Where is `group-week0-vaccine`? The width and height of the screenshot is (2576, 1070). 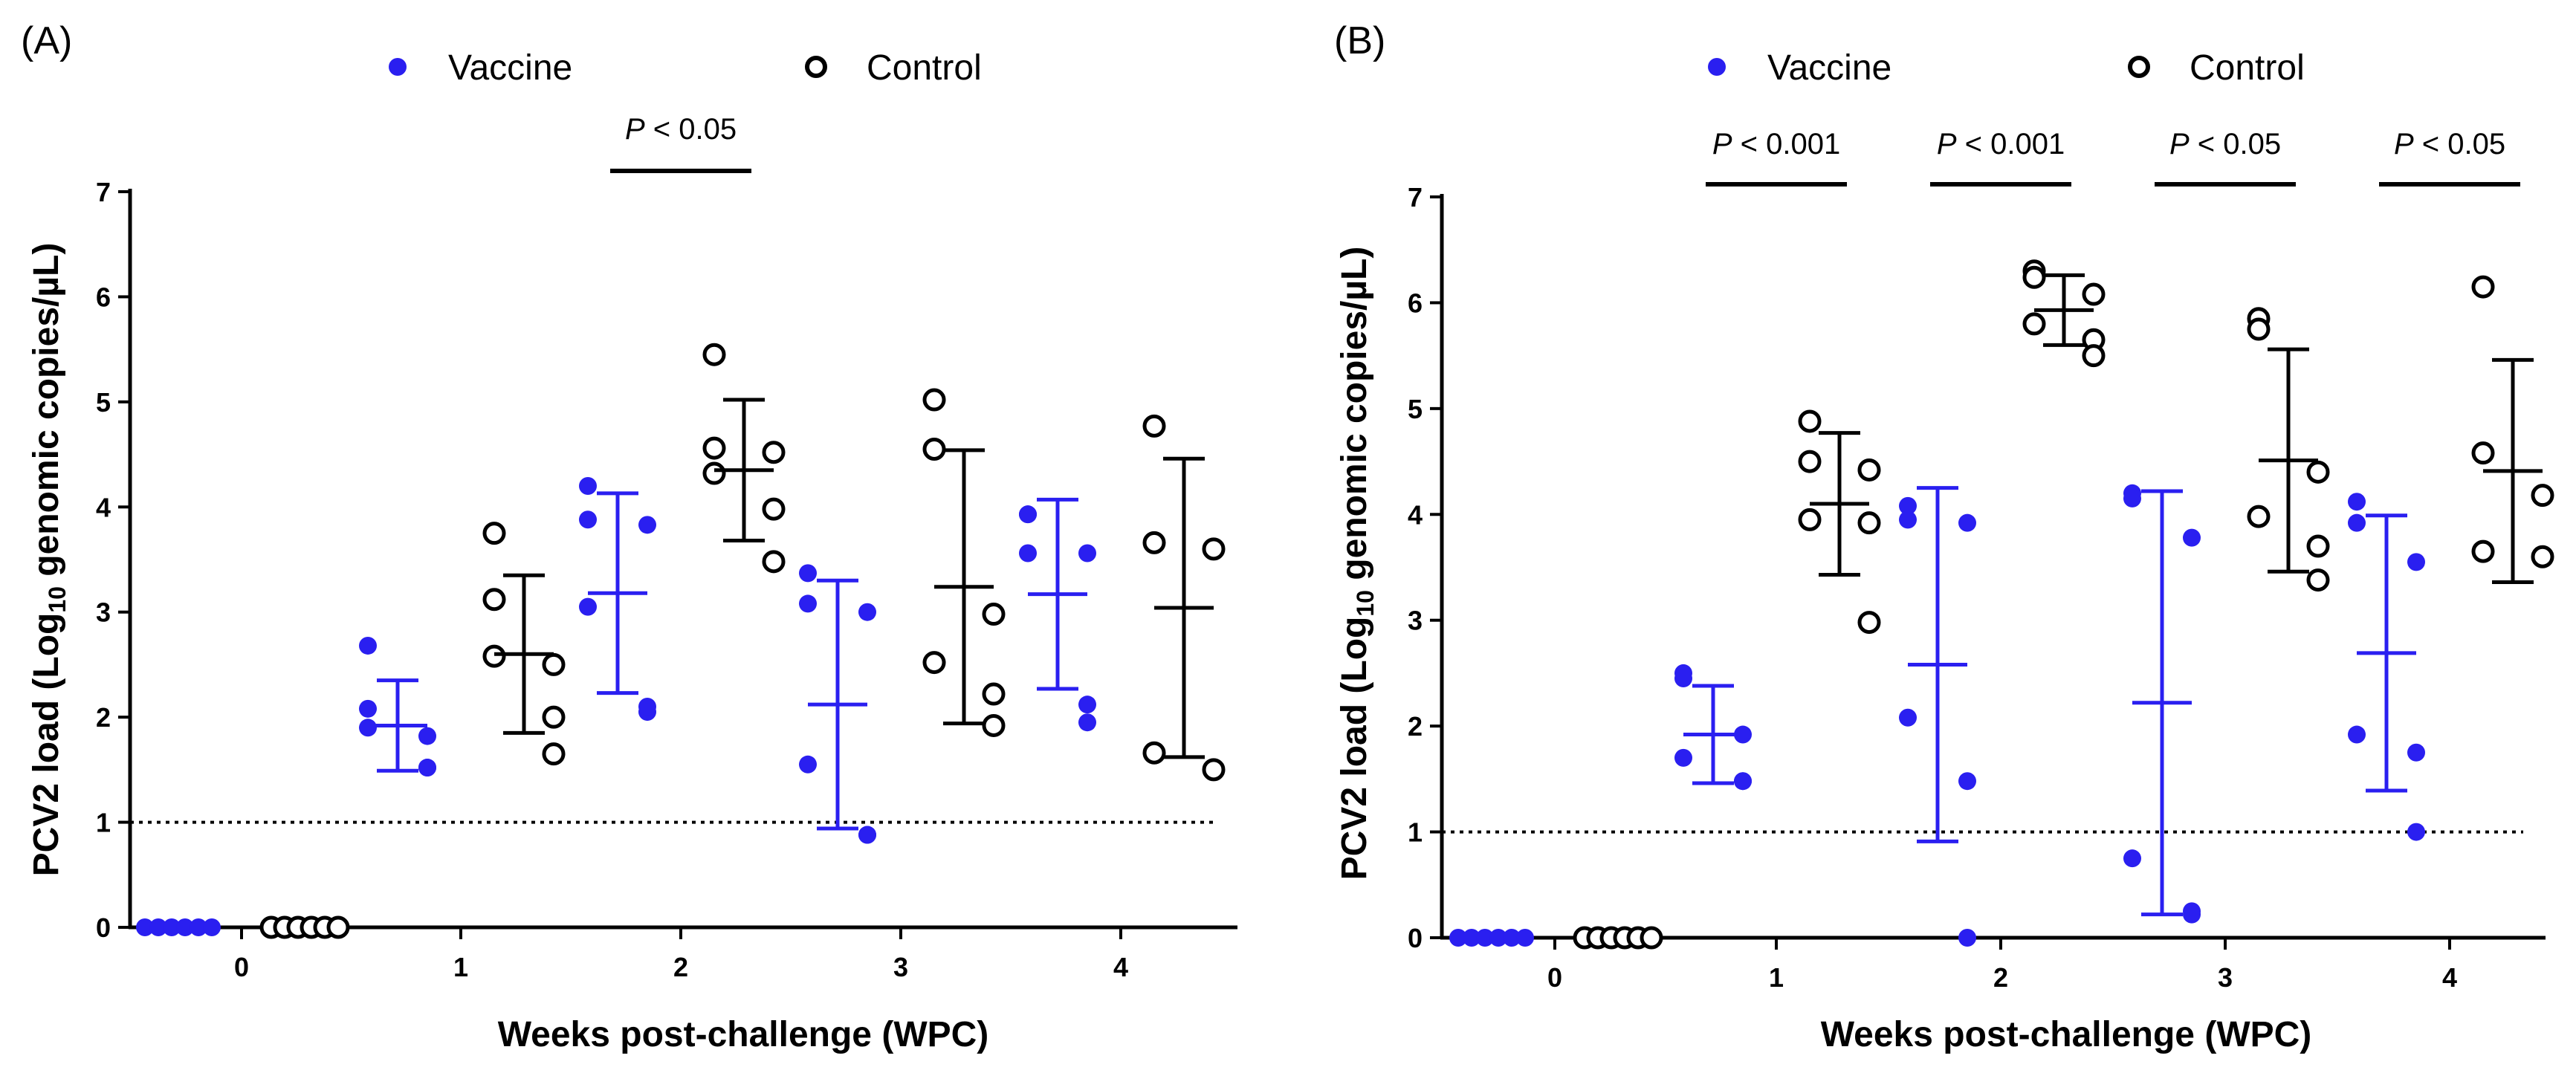
group-week0-vaccine is located at coordinates (178, 927).